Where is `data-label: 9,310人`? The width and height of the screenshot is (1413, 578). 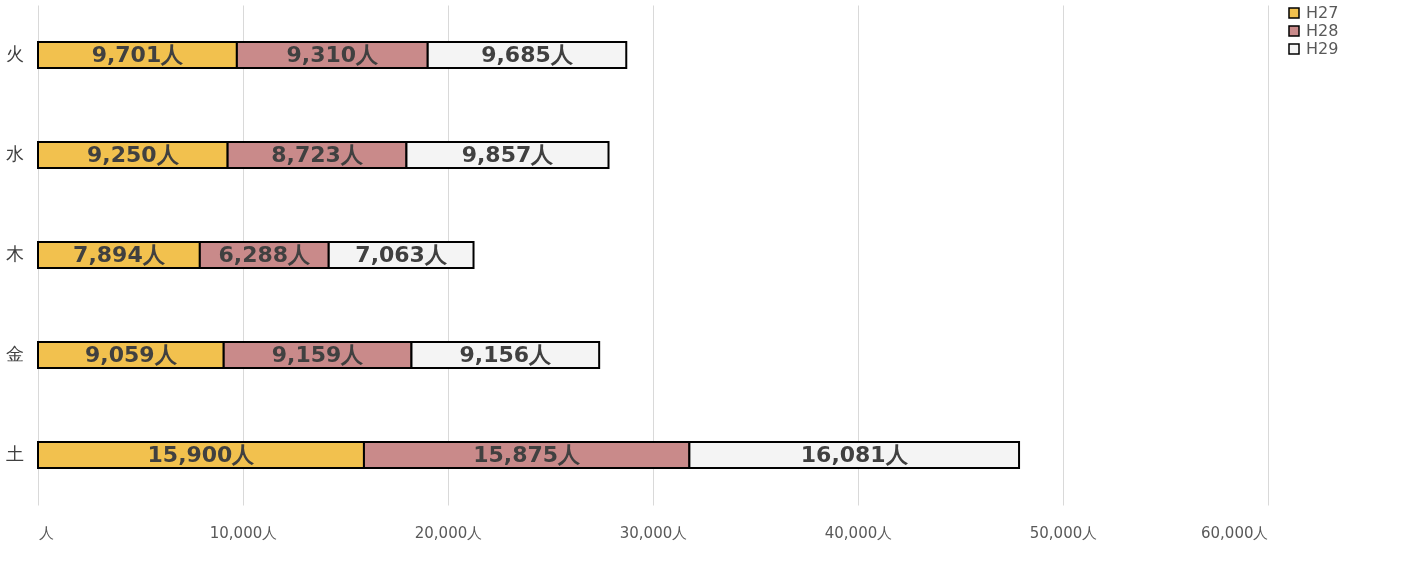
data-label: 9,310人 is located at coordinates (333, 54).